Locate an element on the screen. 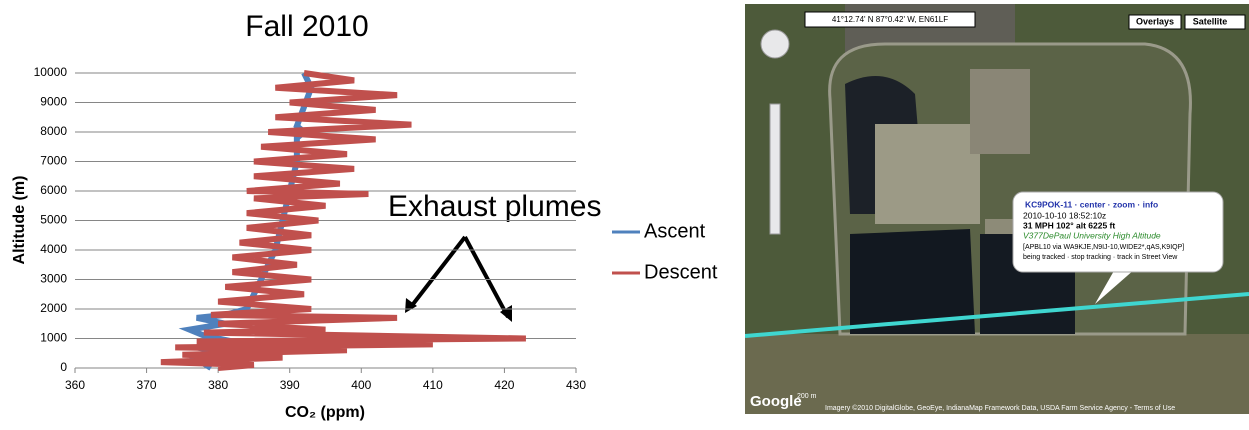  legend-label: Descent is located at coordinates (681, 272).